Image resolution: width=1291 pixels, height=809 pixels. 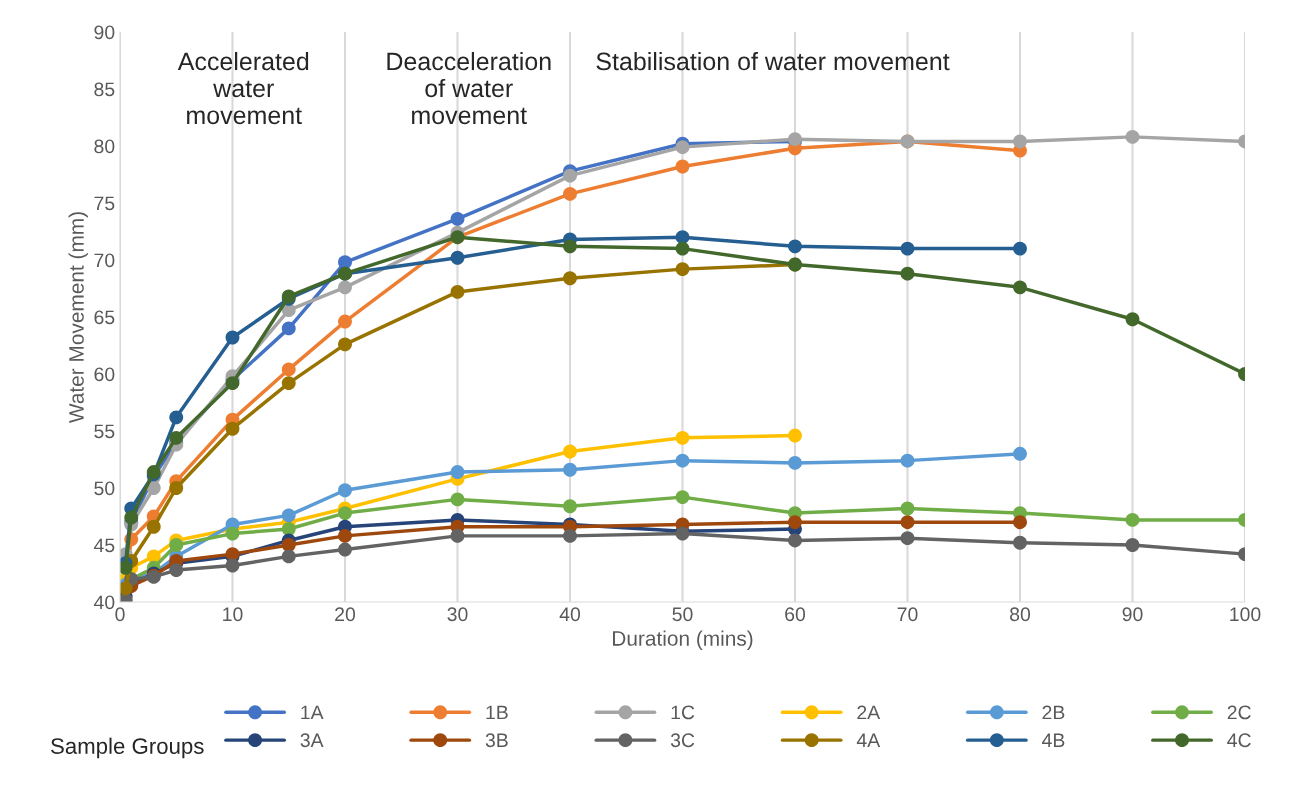 What do you see at coordinates (682, 740) in the screenshot?
I see `legend-label: 3C` at bounding box center [682, 740].